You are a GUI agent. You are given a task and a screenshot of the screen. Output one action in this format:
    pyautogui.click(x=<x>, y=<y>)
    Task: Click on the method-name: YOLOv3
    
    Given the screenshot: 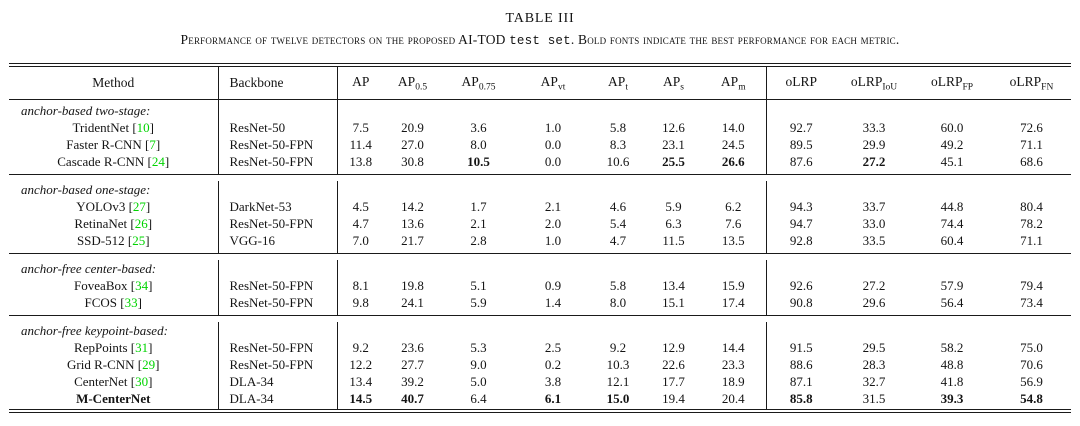 What is the action you would take?
    pyautogui.click(x=101, y=207)
    